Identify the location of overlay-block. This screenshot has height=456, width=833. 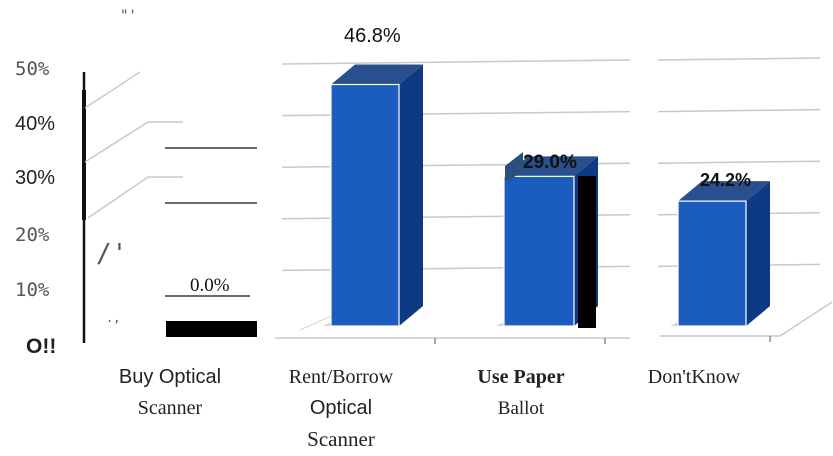
(587, 252).